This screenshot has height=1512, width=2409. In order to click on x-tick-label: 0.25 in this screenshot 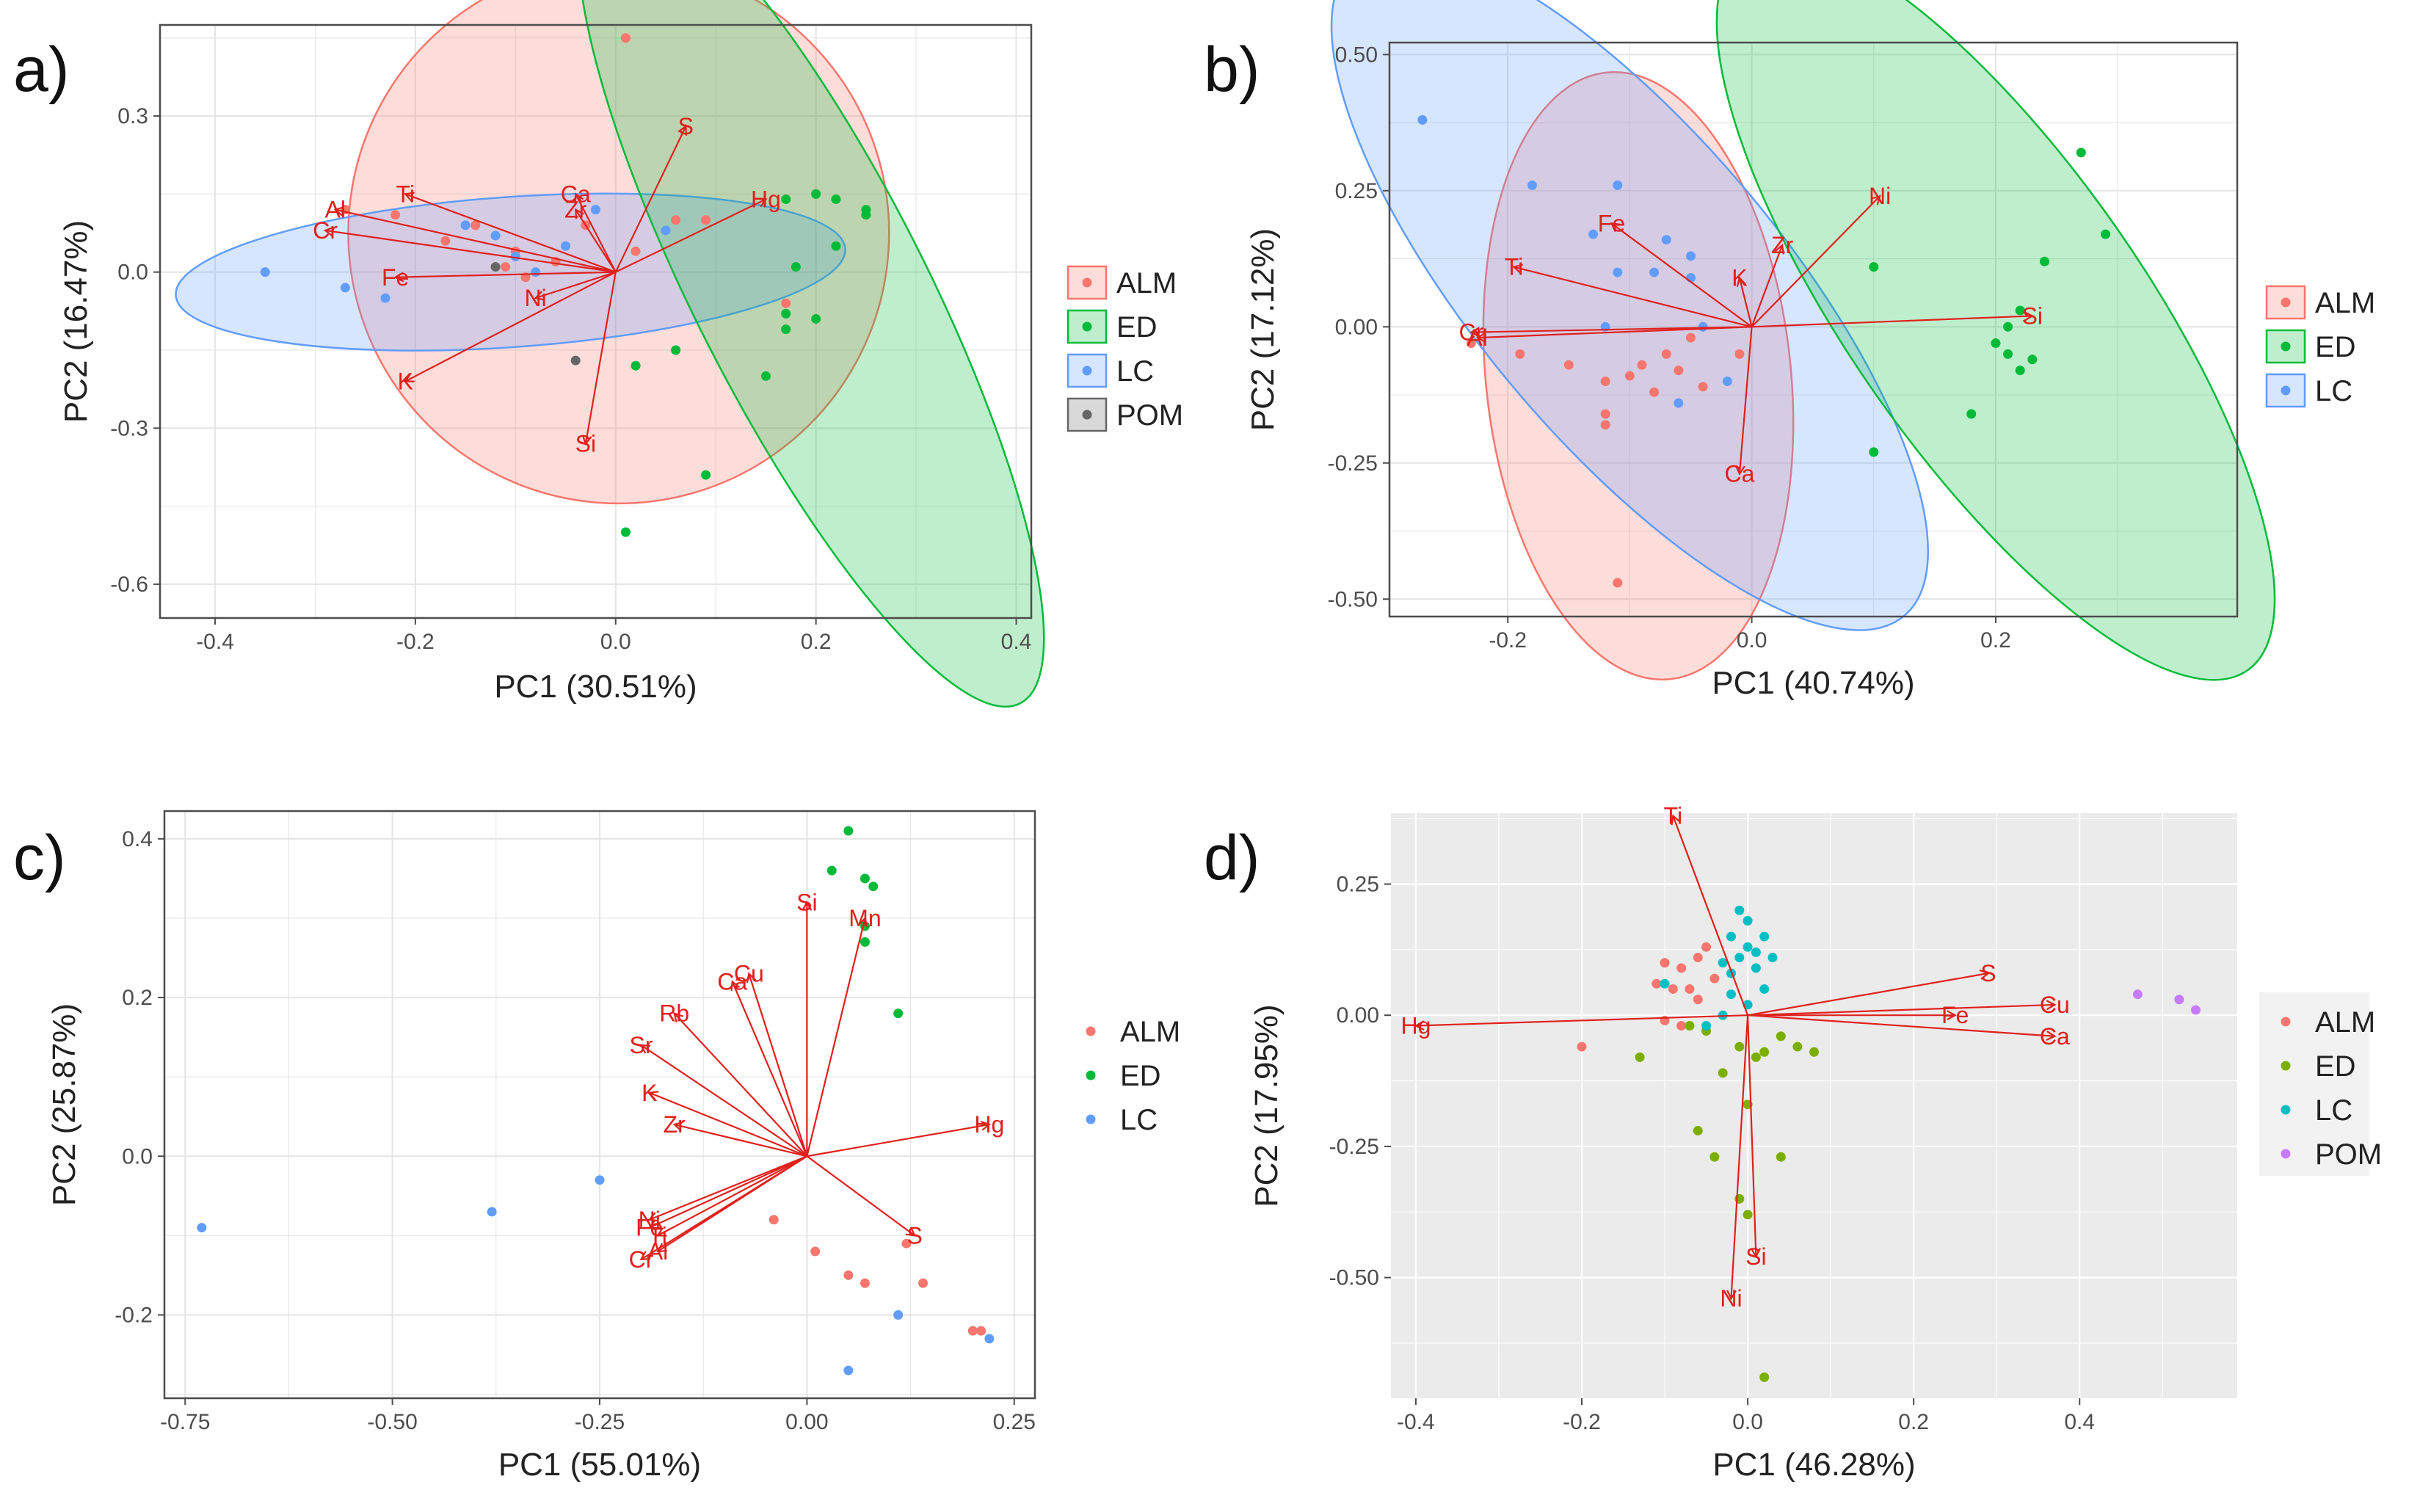, I will do `click(1014, 1422)`.